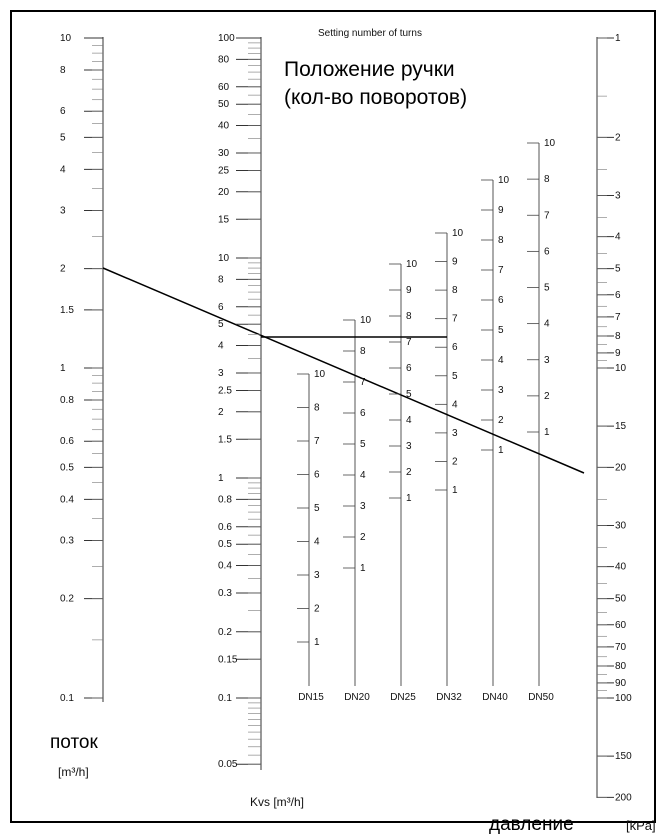 This screenshot has height=839, width=668. I want to click on pressure-tick-label: 50, so click(621, 599).